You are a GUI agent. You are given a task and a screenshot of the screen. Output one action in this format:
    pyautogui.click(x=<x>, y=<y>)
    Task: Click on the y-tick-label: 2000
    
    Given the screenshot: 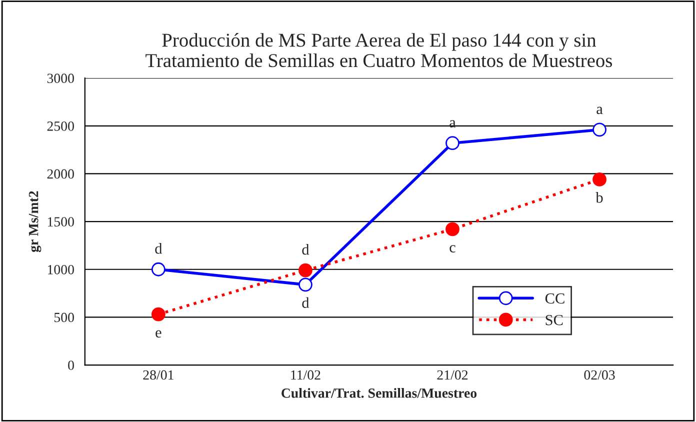 What is the action you would take?
    pyautogui.click(x=60, y=174)
    